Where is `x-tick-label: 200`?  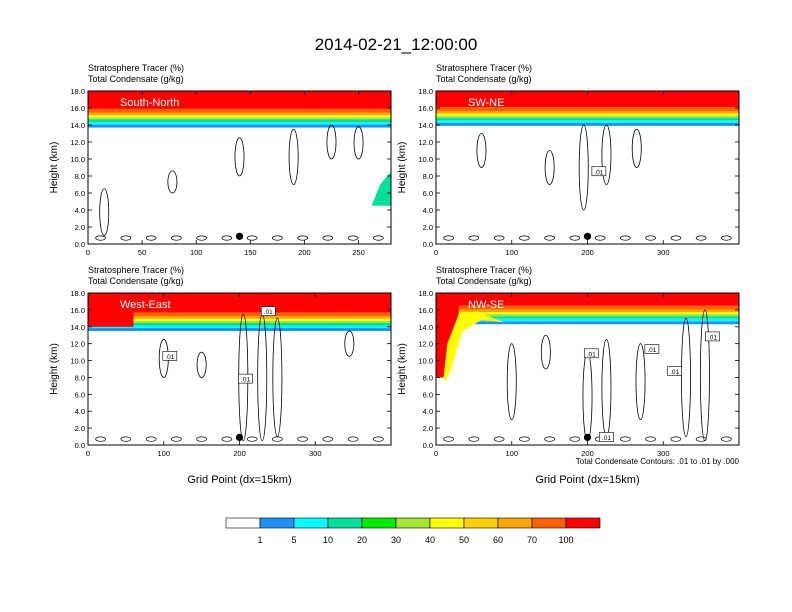 x-tick-label: 200 is located at coordinates (587, 252).